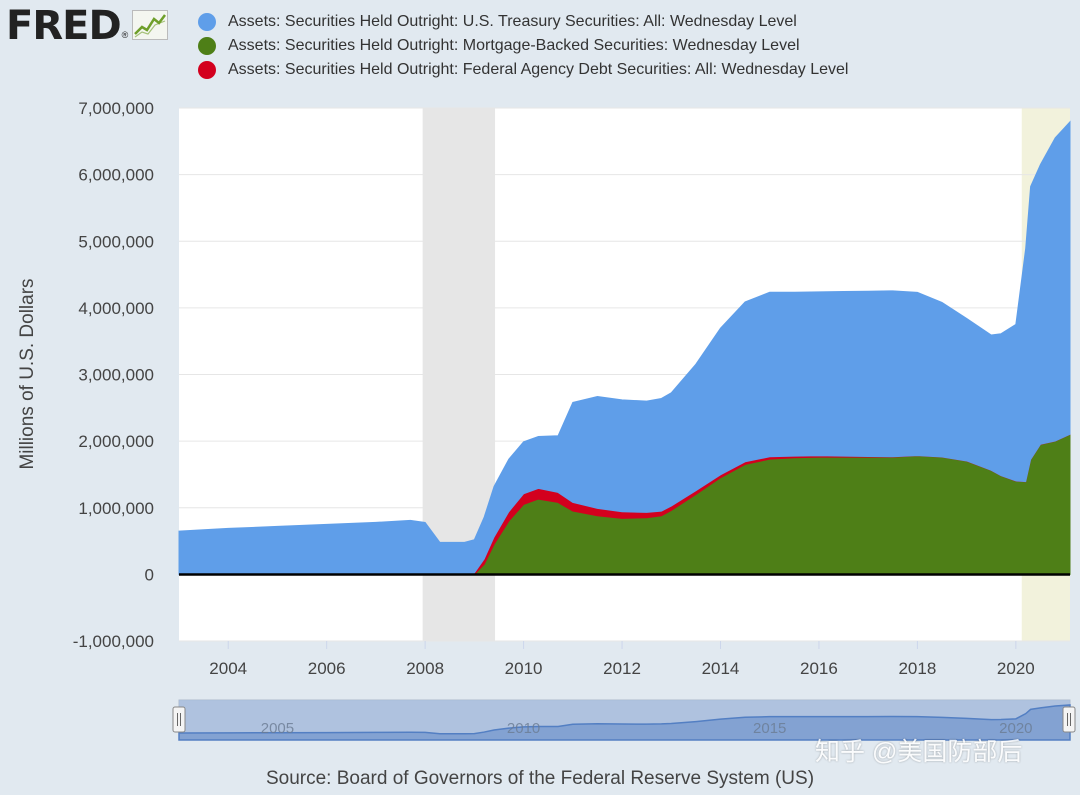 Image resolution: width=1080 pixels, height=795 pixels. What do you see at coordinates (149, 574) in the screenshot?
I see `y-tick-label: 0` at bounding box center [149, 574].